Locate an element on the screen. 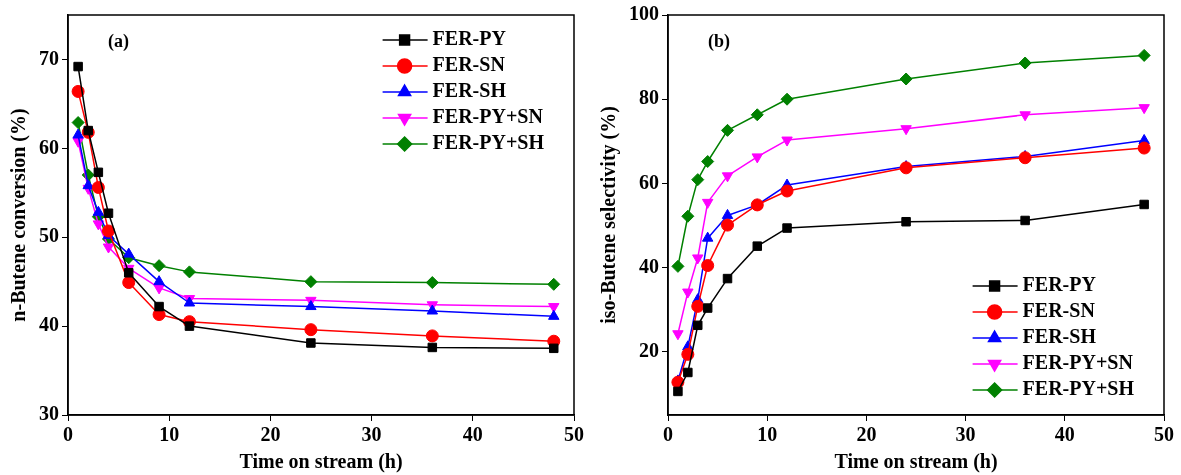 Image resolution: width=1181 pixels, height=475 pixels. annotation: (b) is located at coordinates (719, 41).